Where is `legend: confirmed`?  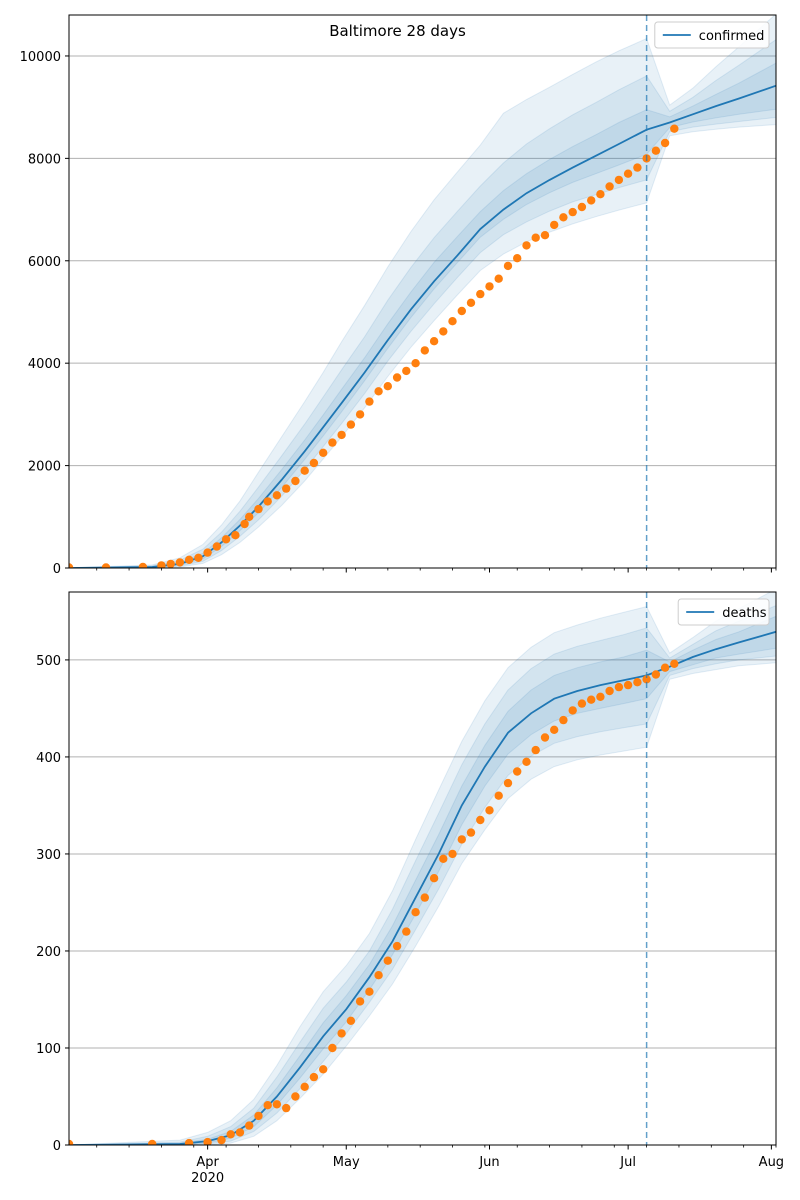 legend: confirmed is located at coordinates (712, 35).